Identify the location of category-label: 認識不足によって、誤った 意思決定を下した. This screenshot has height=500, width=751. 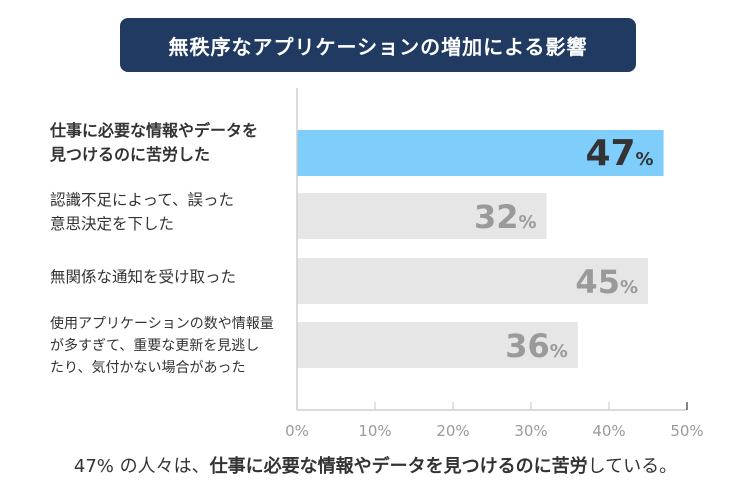
(142, 212).